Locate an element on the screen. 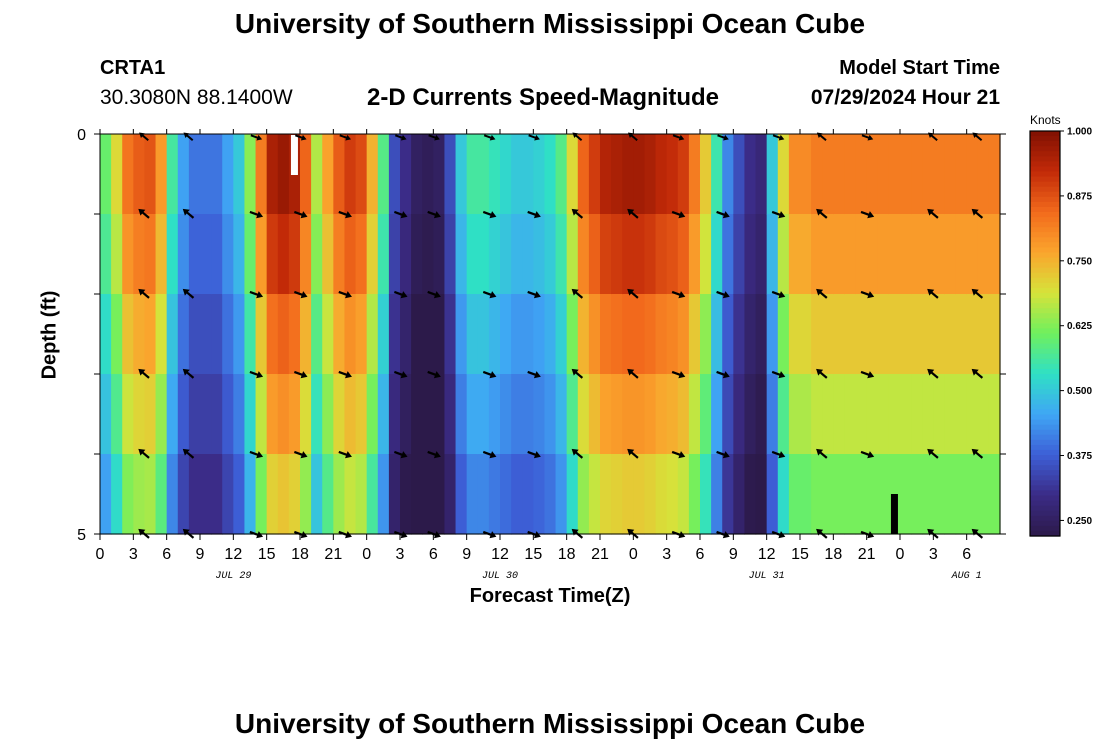 This screenshot has height=750, width=1100. x-tick-label: 3 is located at coordinates (666, 554).